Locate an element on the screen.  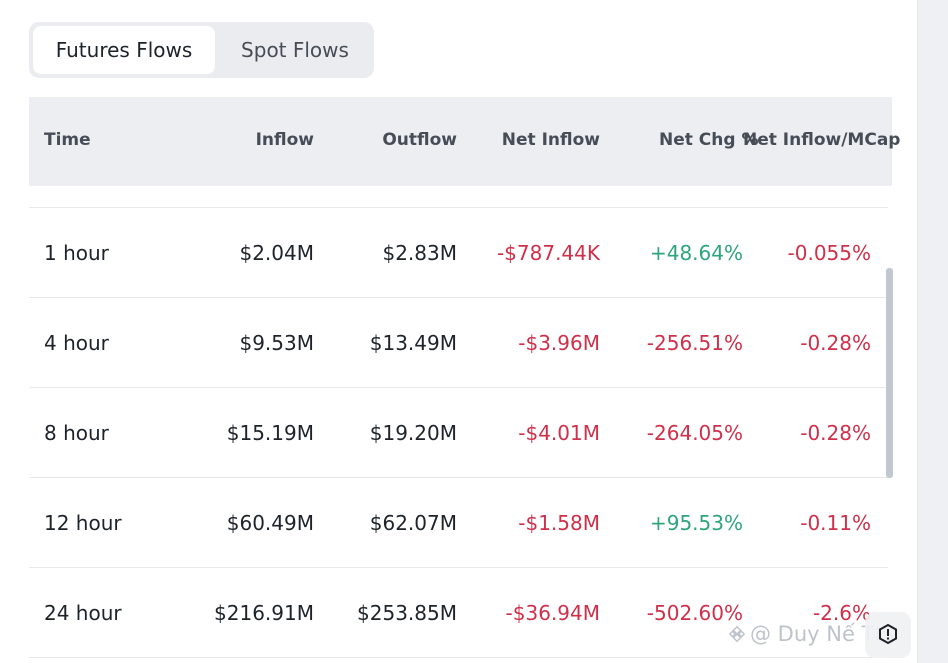
cell-net-chg: +48.64% is located at coordinates (696, 253).